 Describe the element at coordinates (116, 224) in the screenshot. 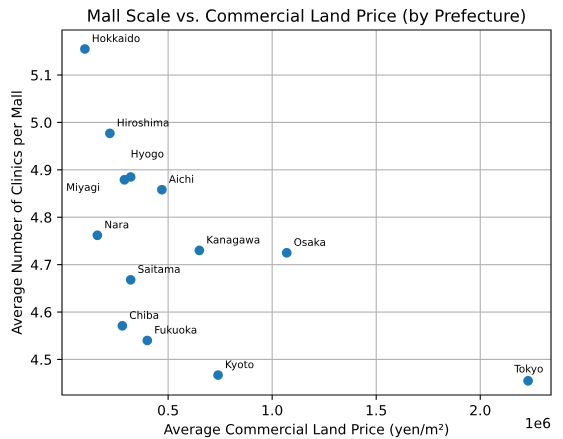

I see `annotation: Nara` at that location.